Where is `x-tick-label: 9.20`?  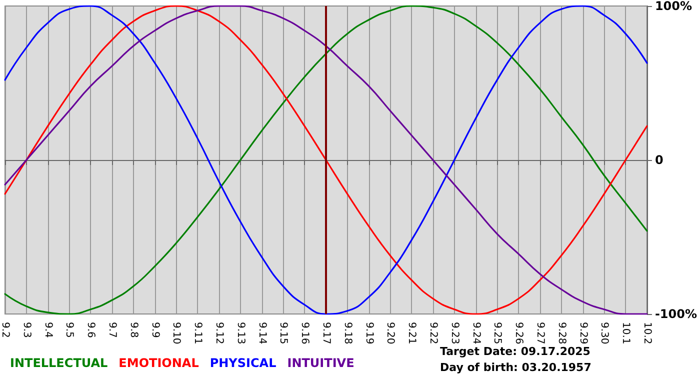
x-tick-label: 9.20 is located at coordinates (390, 333).